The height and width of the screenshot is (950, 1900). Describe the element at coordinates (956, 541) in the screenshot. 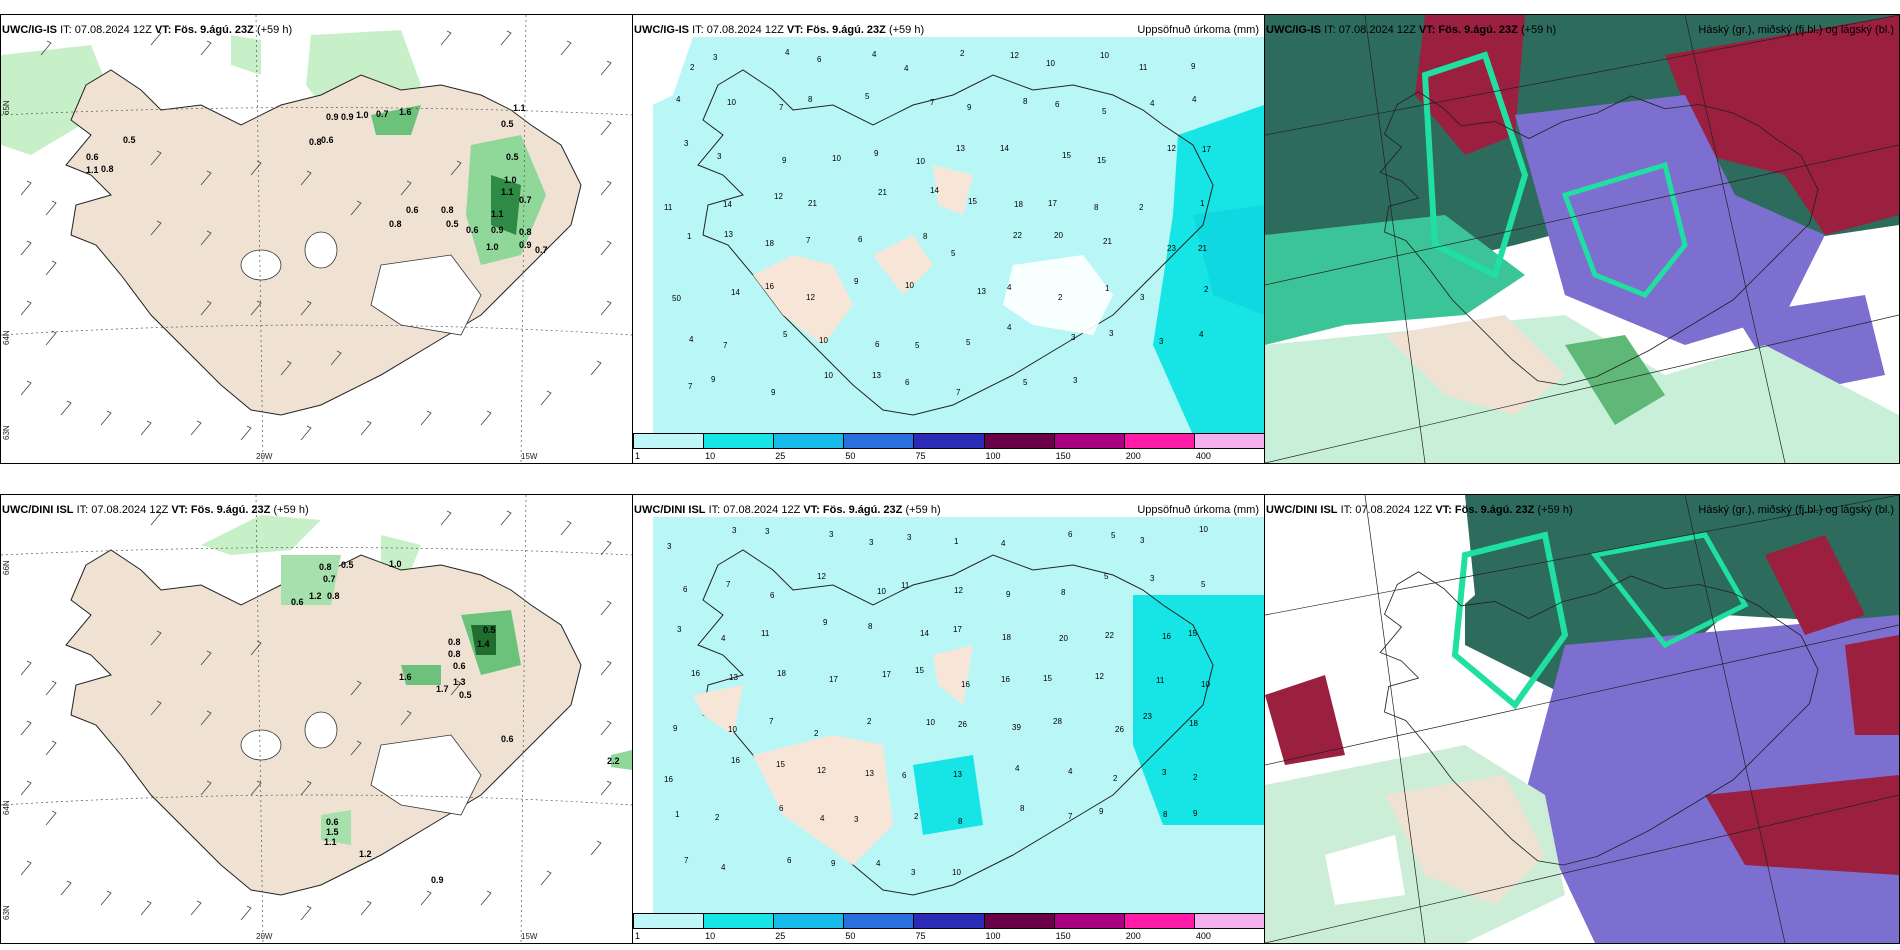

I see `precip-value: 1` at that location.